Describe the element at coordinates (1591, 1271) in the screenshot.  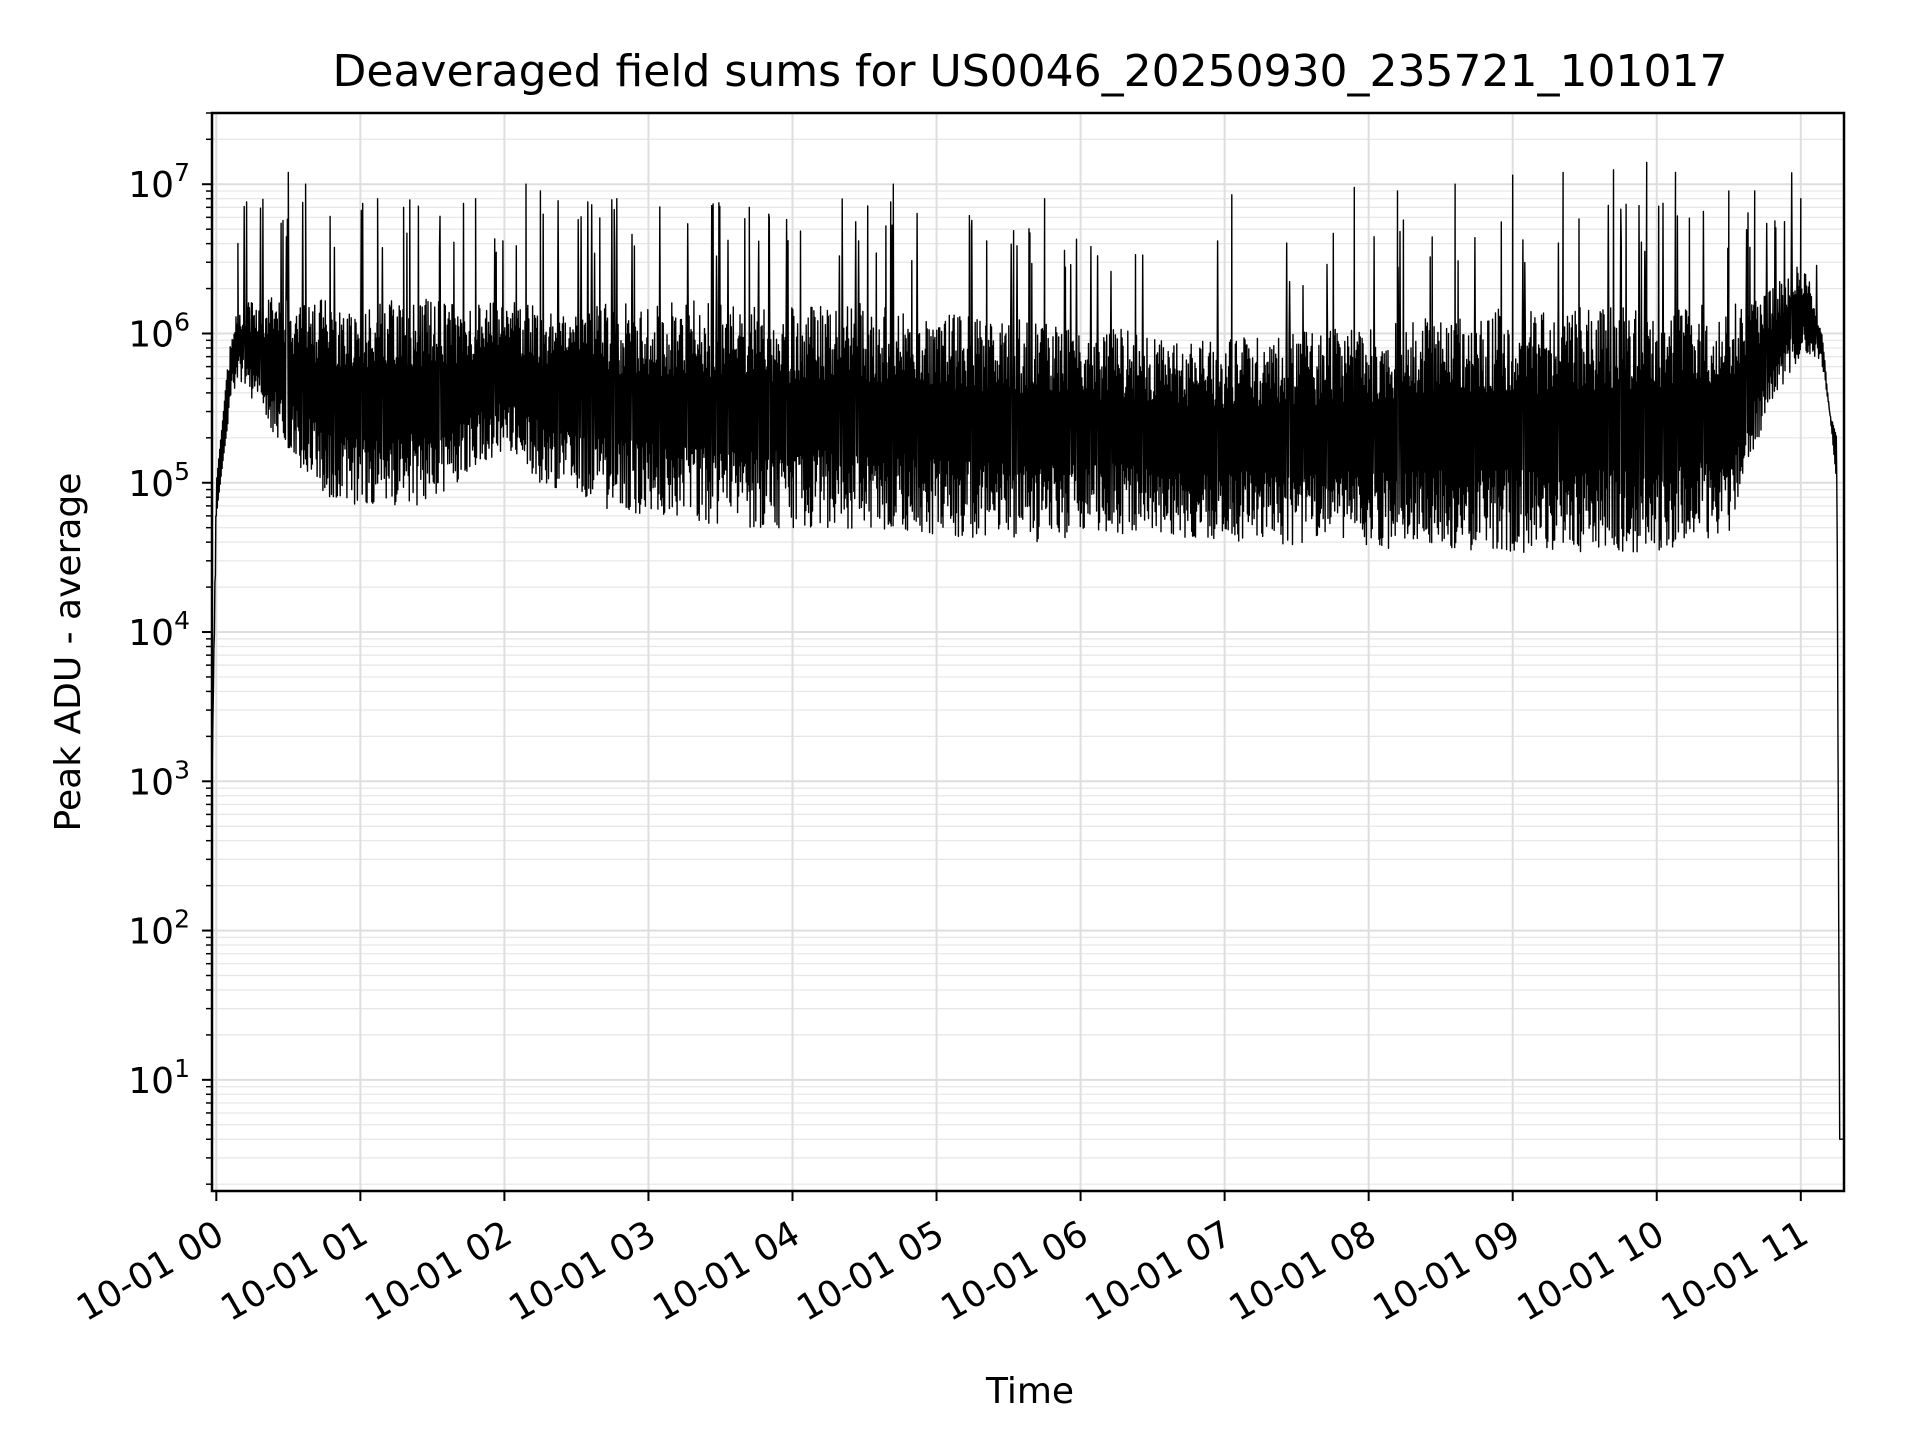
I see `x-tick-label: 10-01 10` at that location.